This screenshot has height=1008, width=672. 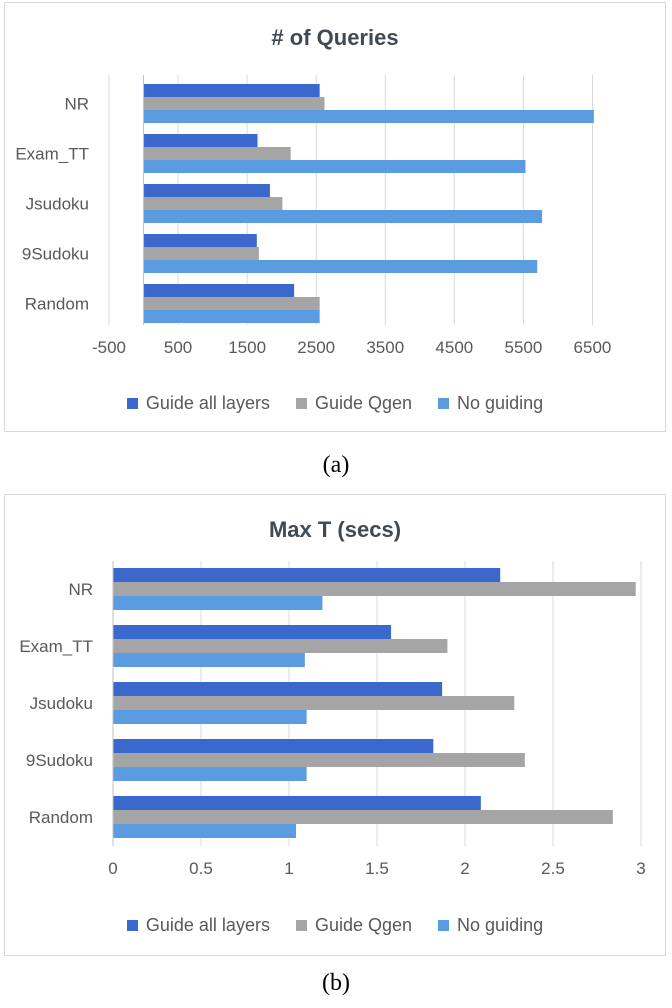 I want to click on tick-label: 6500, so click(x=593, y=347).